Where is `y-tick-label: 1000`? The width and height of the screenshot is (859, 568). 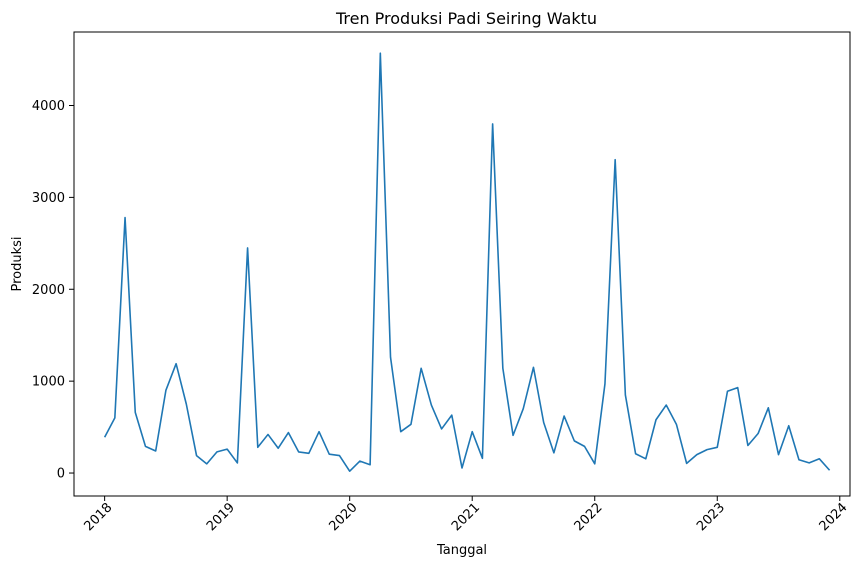
y-tick-label: 1000 is located at coordinates (48, 382).